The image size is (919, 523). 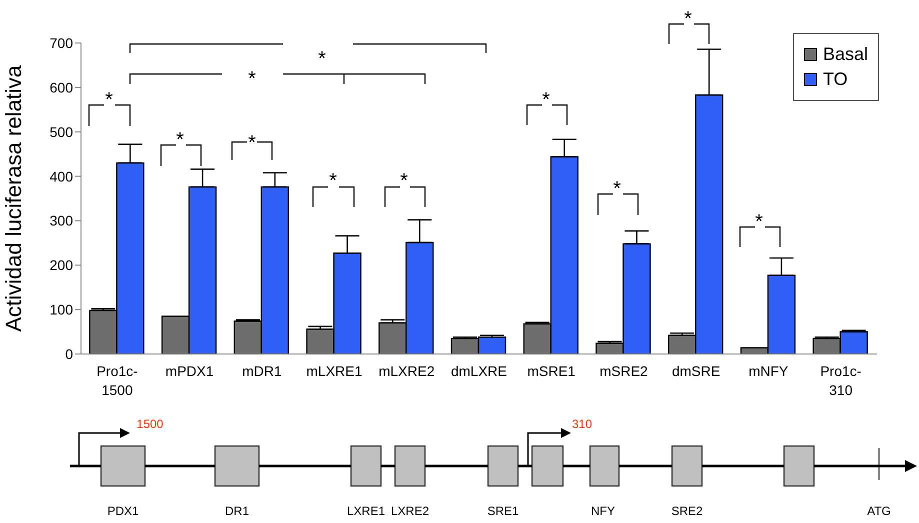 I want to click on y-tick-label: 400, so click(x=62, y=176).